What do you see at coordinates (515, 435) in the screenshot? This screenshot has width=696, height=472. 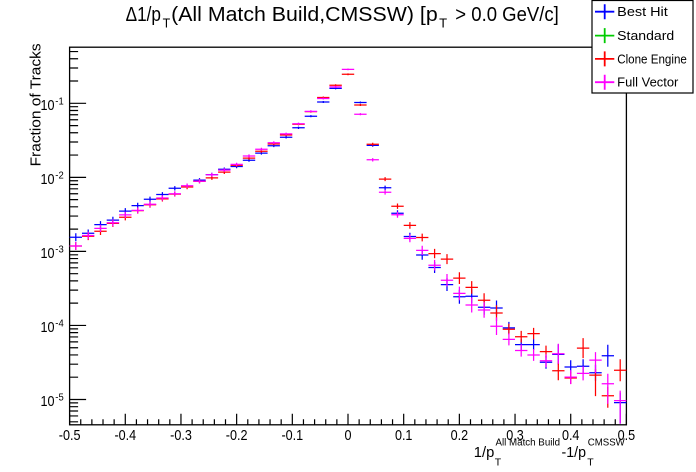 I see `svg-text: 0.3` at bounding box center [515, 435].